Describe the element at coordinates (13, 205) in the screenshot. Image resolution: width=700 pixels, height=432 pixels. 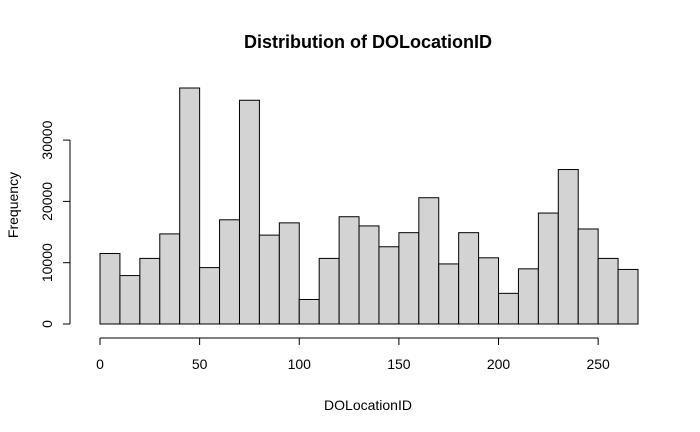
I see `y-axis-label: Frequency` at that location.